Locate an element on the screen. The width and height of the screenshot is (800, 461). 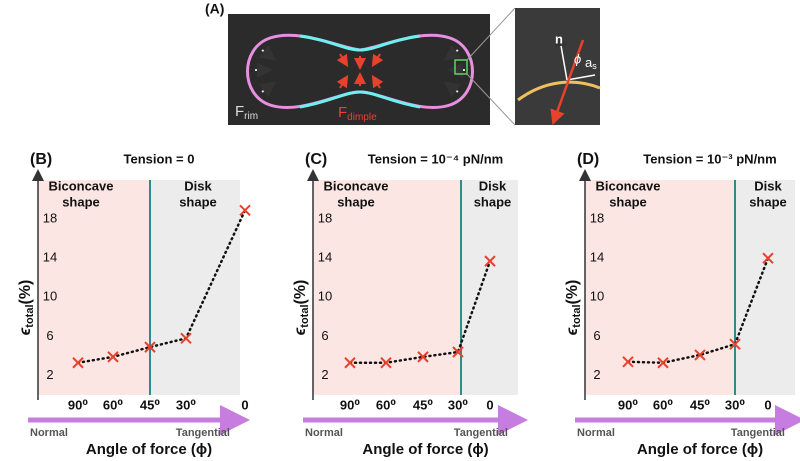
micrograph is located at coordinates (359, 69).